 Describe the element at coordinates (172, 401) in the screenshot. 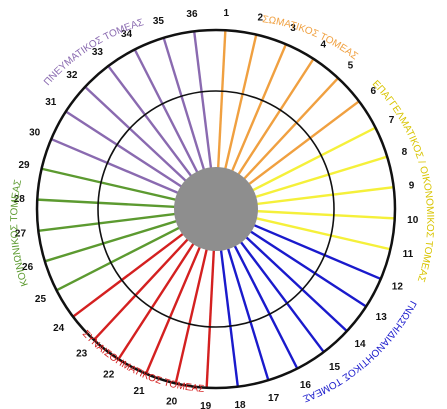

I see `spoke-number-20: 20` at that location.